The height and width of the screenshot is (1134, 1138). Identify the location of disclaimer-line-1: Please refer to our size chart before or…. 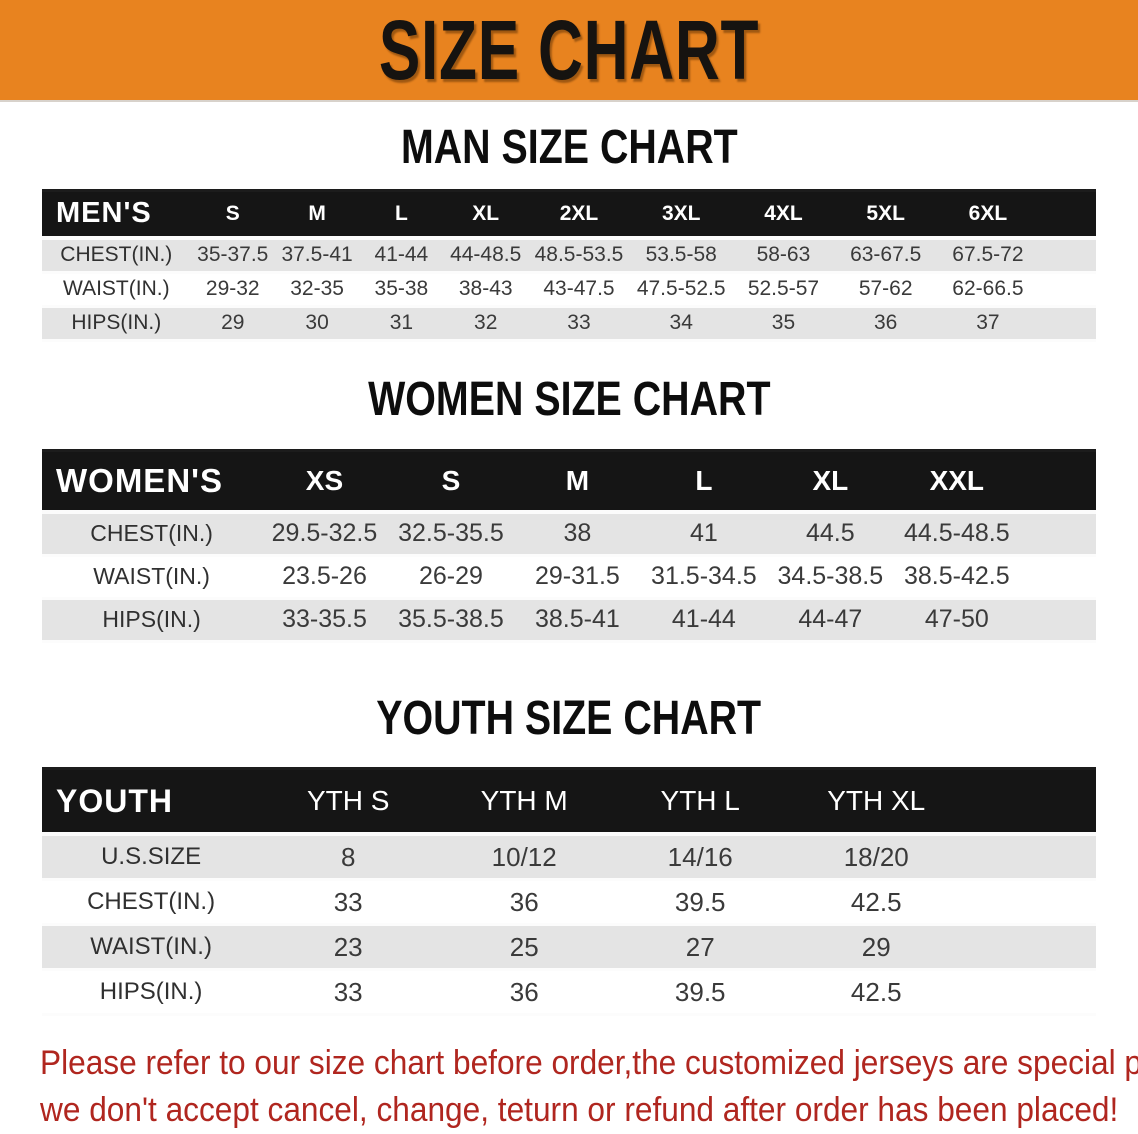
(589, 1063).